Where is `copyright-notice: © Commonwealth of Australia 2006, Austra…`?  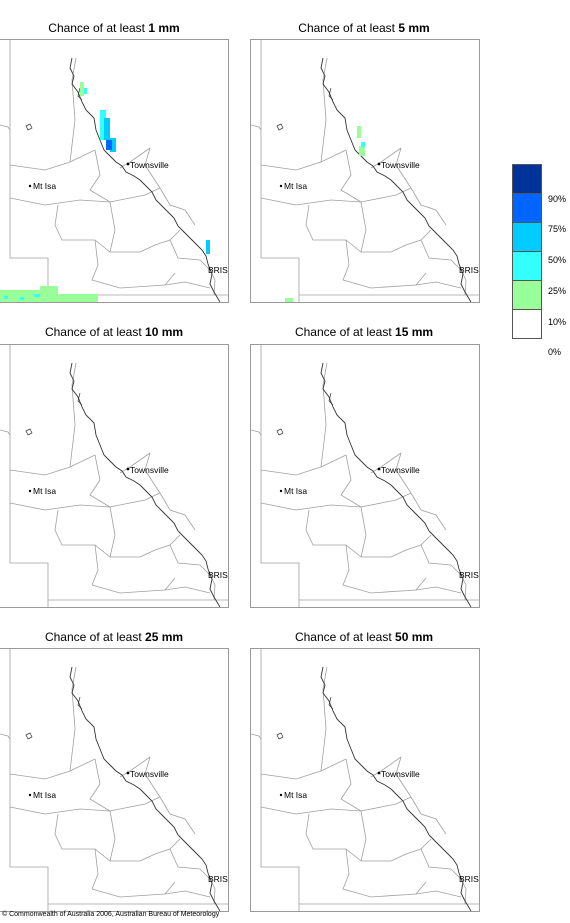
copyright-notice: © Commonwealth of Australia 2006, Austra… is located at coordinates (111, 914).